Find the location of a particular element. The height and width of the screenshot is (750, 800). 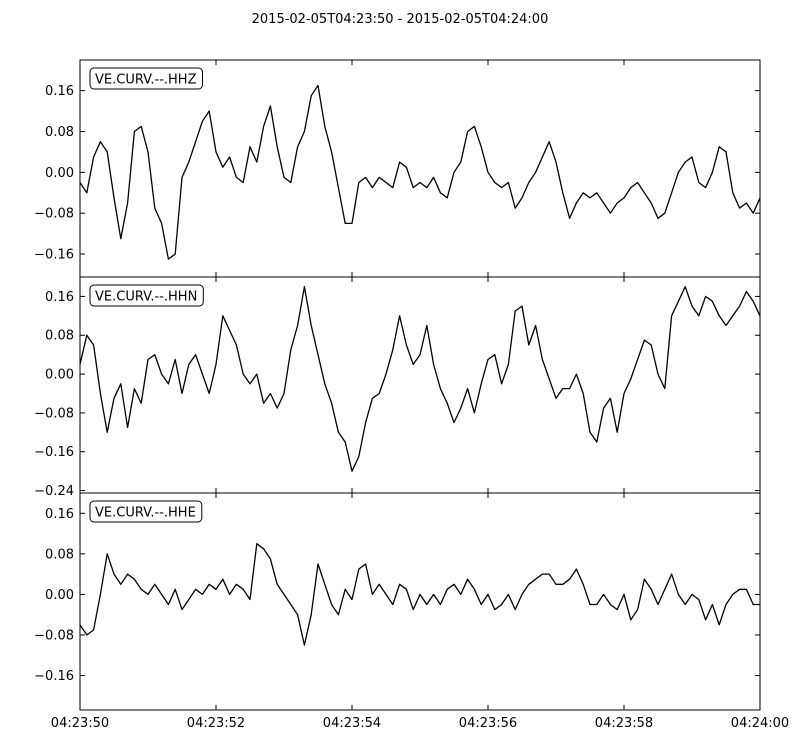

channel-label: VE.CURV.--.HHE is located at coordinates (145, 513).